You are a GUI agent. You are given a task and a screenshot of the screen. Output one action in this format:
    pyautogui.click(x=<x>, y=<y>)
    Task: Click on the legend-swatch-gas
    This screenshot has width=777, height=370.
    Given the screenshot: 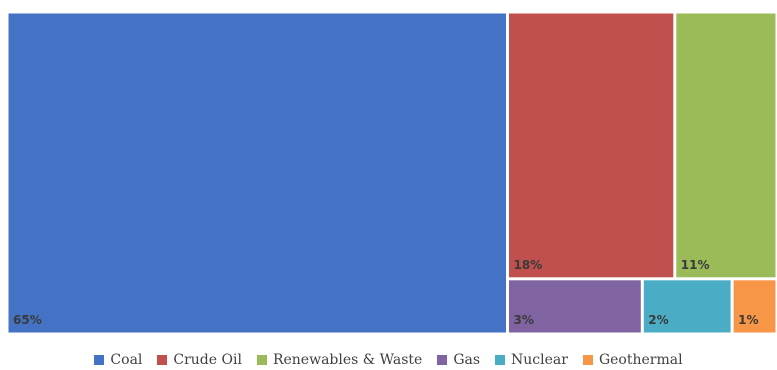 What is the action you would take?
    pyautogui.click(x=442, y=360)
    